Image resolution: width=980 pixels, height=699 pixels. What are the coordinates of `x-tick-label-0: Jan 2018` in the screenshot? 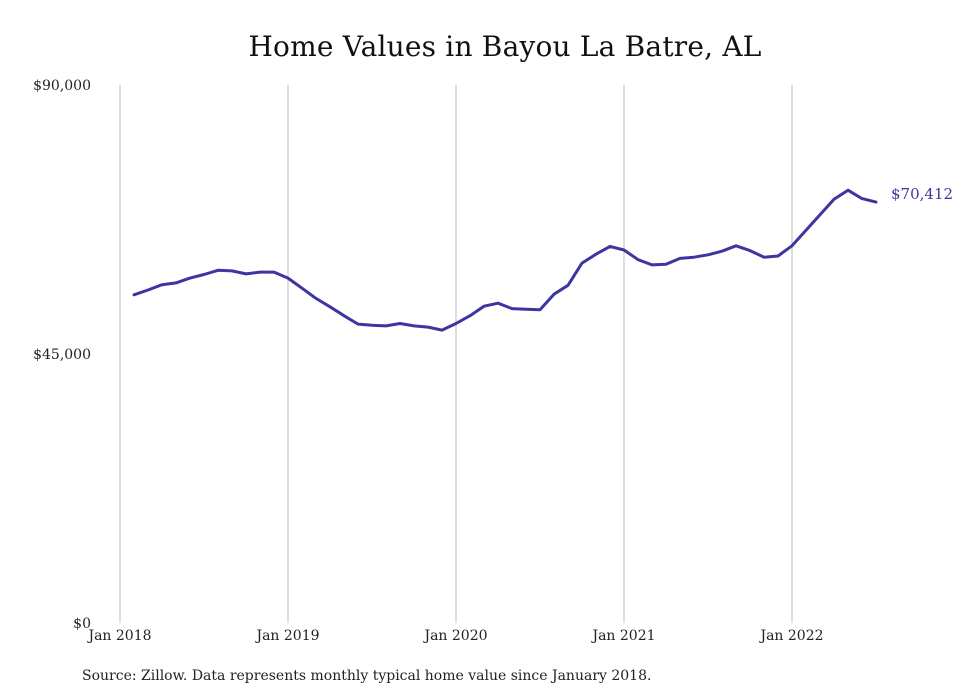 It's located at (118, 636).